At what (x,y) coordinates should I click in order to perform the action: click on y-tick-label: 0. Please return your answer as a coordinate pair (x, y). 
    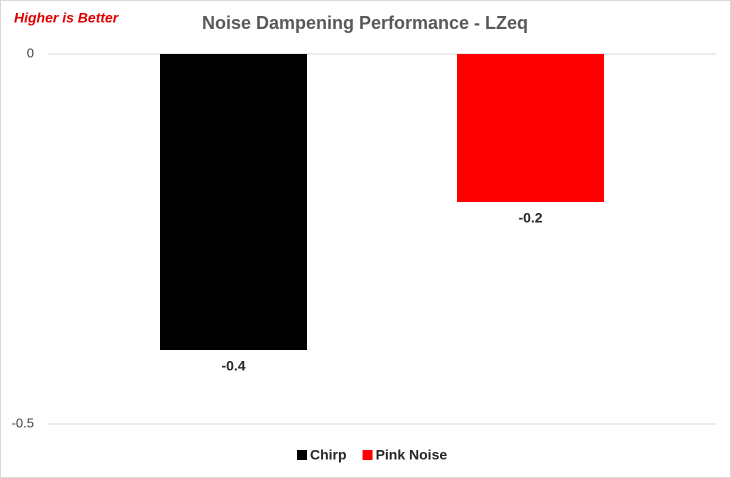
    Looking at the image, I should click on (30, 52).